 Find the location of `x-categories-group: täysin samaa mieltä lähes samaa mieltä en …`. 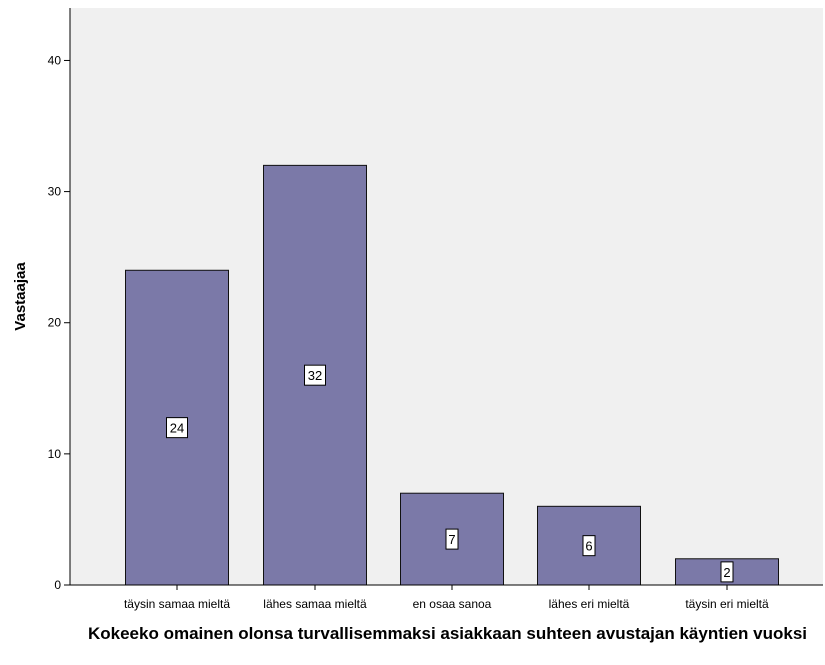

x-categories-group: täysin samaa mieltä lähes samaa mieltä en … is located at coordinates (446, 598).